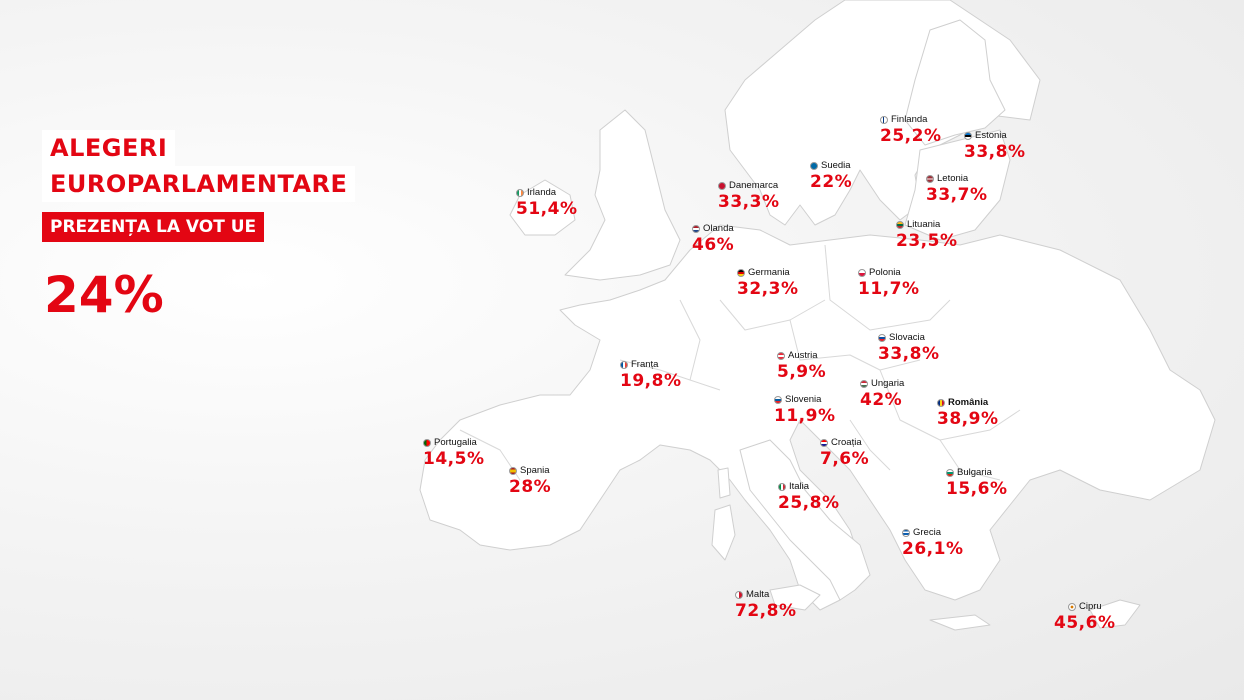 The image size is (1244, 700). Describe the element at coordinates (781, 356) in the screenshot. I see `austria-flag-icon` at that location.